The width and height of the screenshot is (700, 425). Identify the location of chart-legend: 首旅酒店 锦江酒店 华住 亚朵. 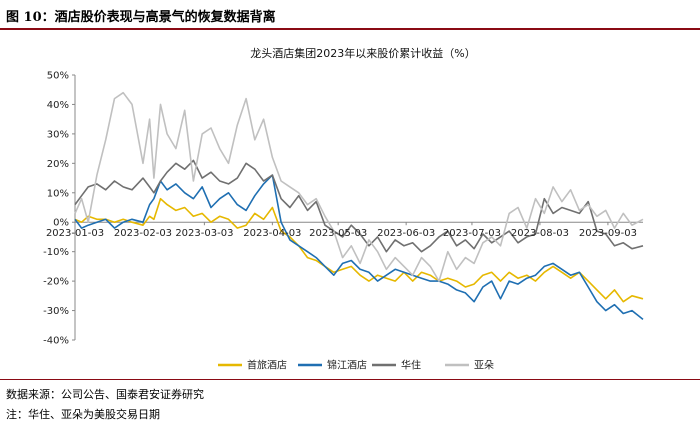
(356, 365).